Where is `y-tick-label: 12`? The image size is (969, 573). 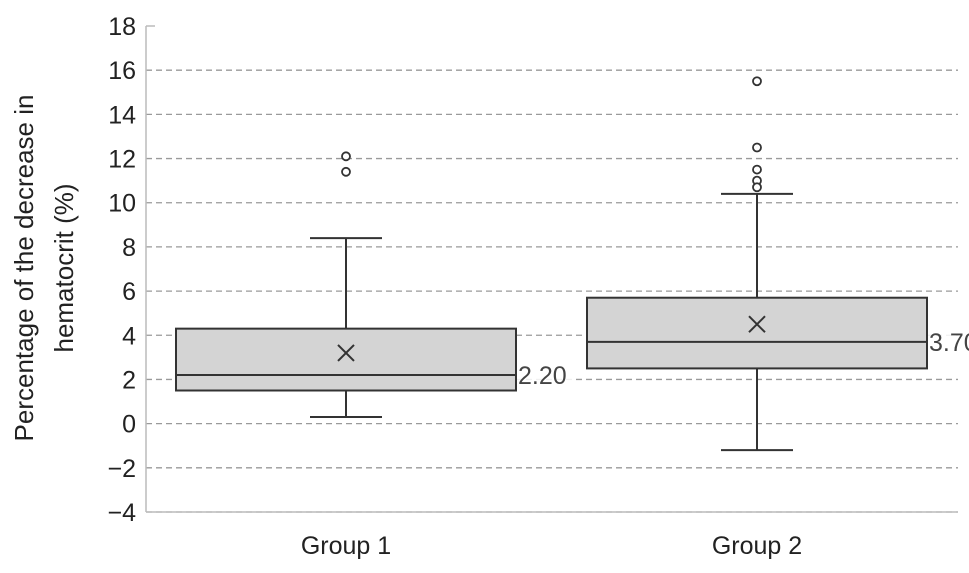
y-tick-label: 12 is located at coordinates (122, 160).